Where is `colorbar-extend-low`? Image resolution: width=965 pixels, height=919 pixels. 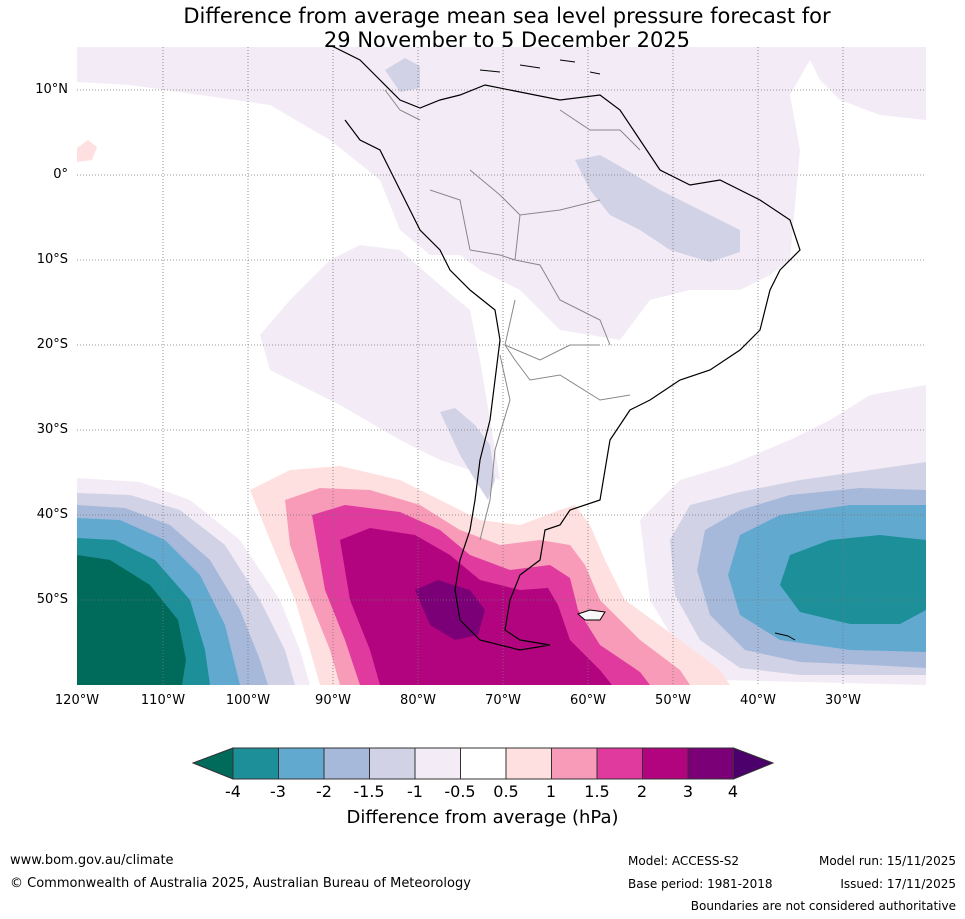 colorbar-extend-low is located at coordinates (212, 763).